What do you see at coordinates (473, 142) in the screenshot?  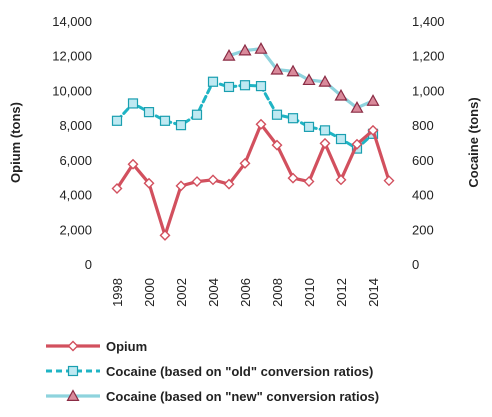 I see `y-right-axis-title: Cocaine (tons)` at bounding box center [473, 142].